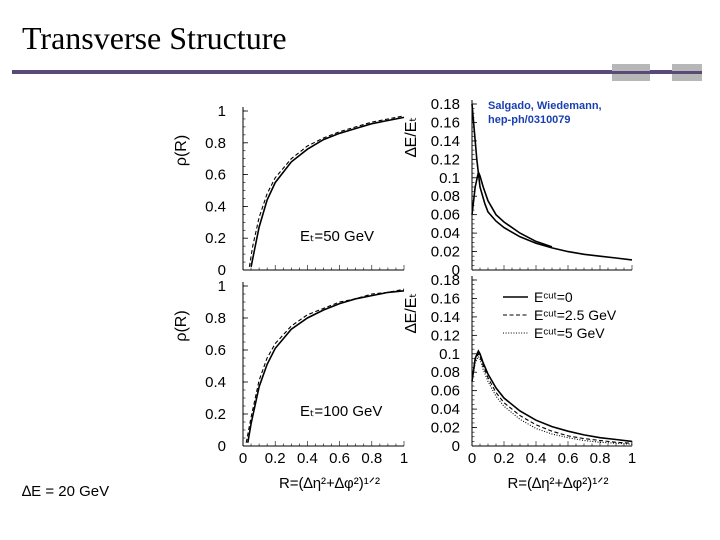 The width and height of the screenshot is (720, 540). What do you see at coordinates (575, 315) in the screenshot?
I see `legend-label: Eᶜᵘᵗ=2.5 GeV` at bounding box center [575, 315].